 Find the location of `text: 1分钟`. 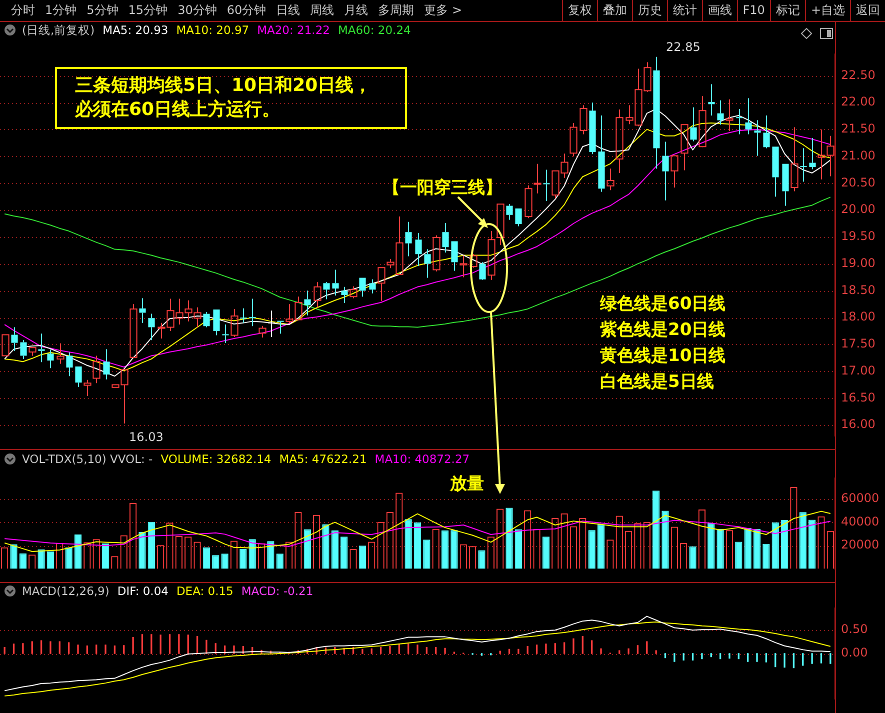

text: 1分钟 is located at coordinates (61, 10).